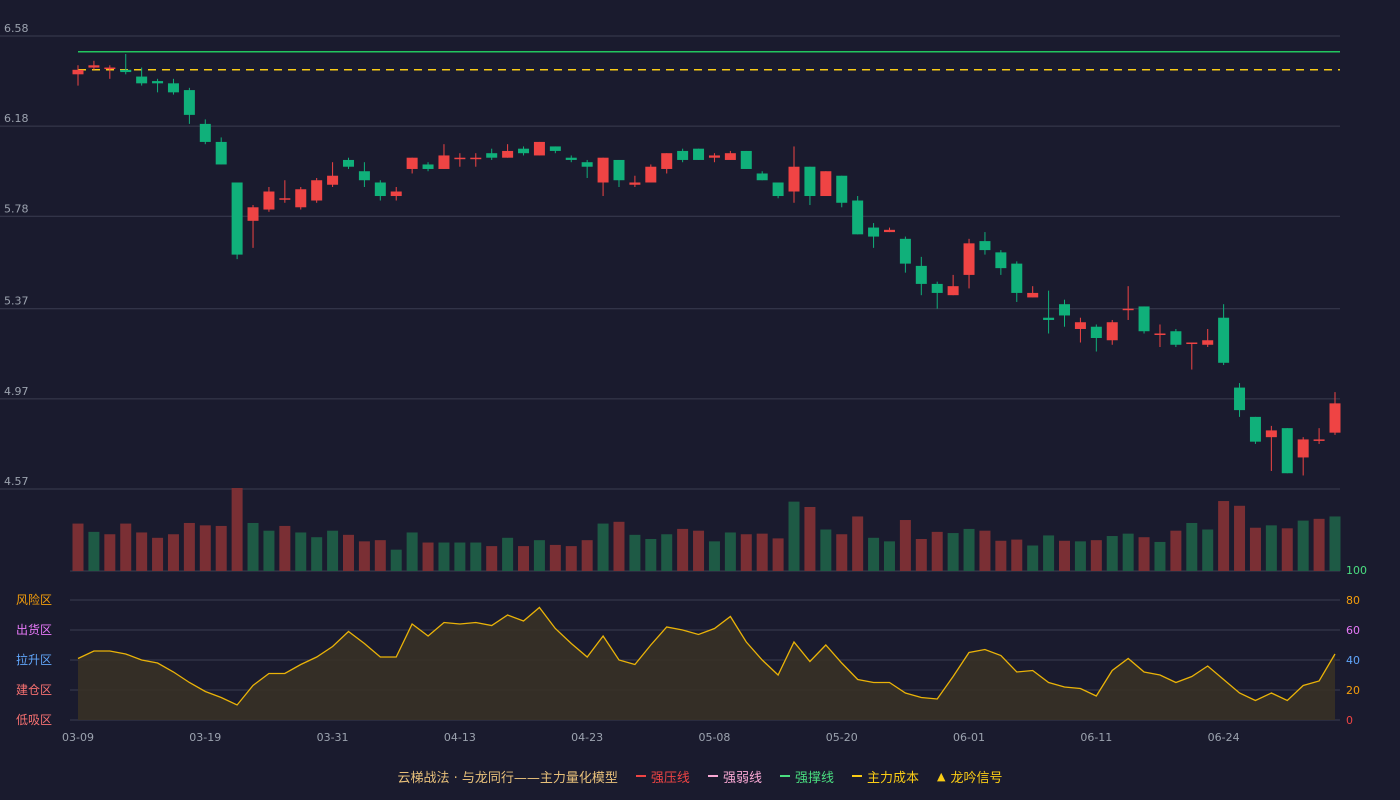  I want to click on legend-swatch-support, so click(784, 776).